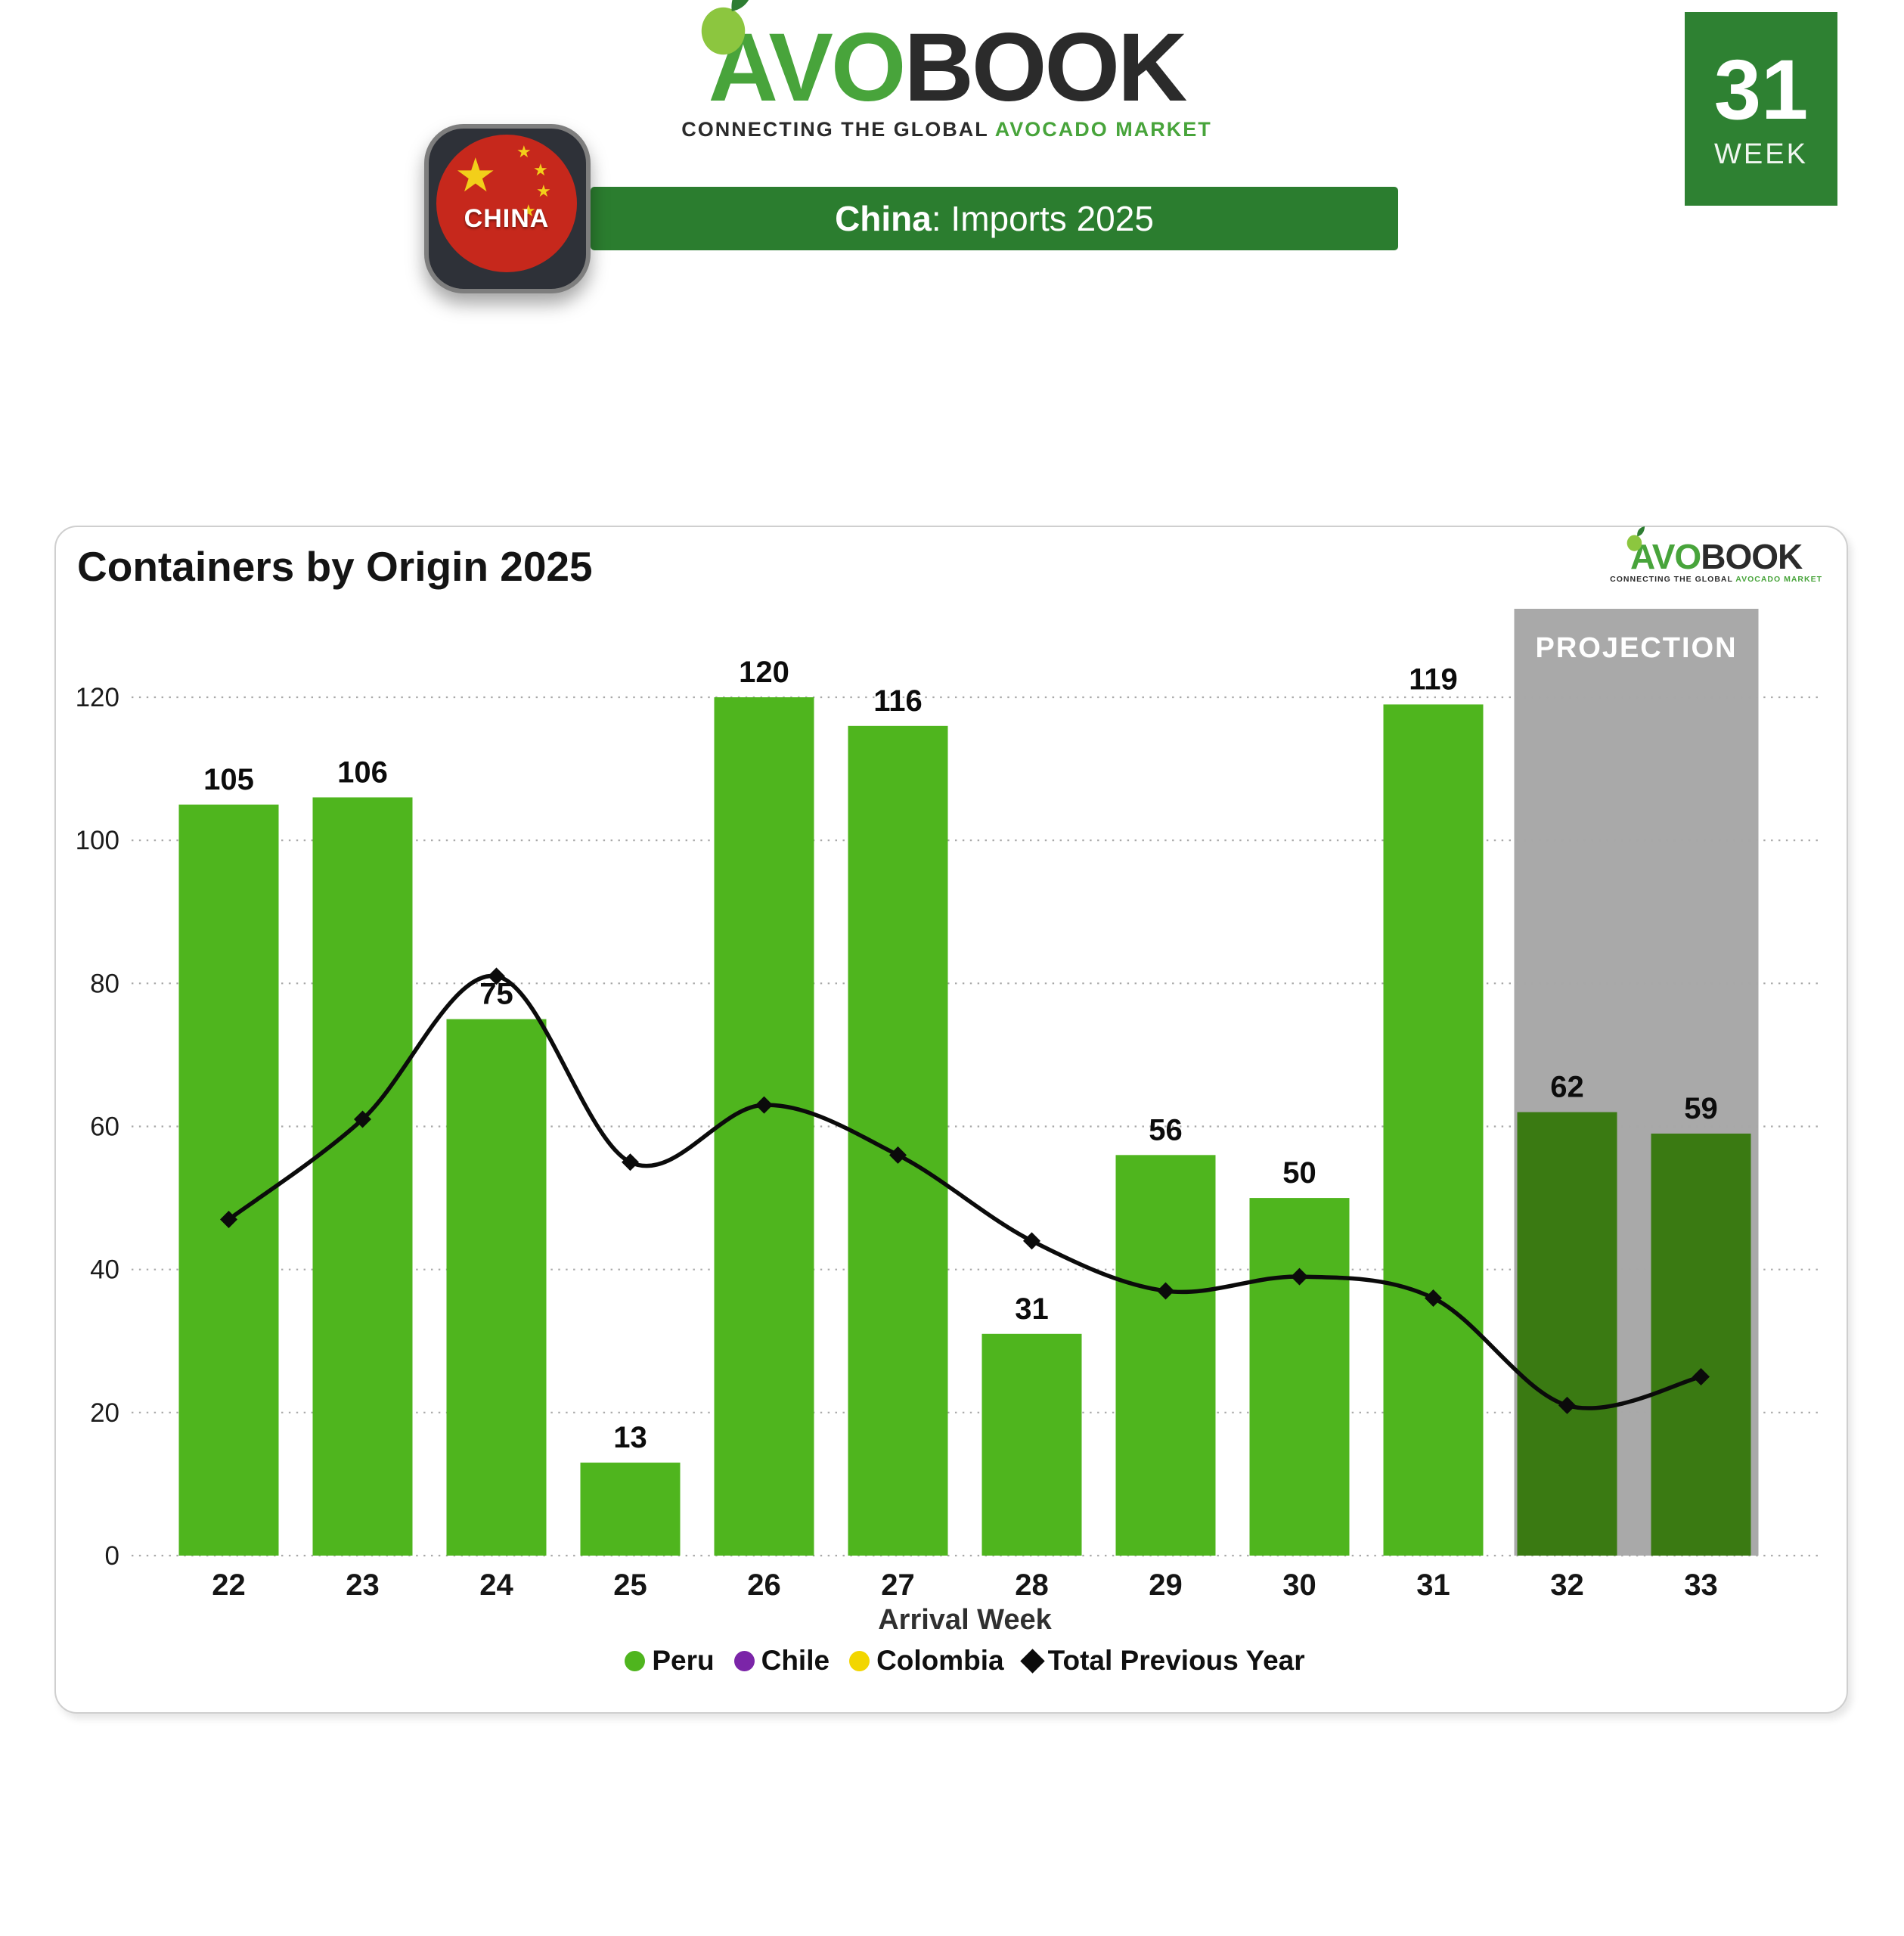 The height and width of the screenshot is (1936, 1904). I want to click on legend: Peru Chile Colombia Total Previous Year, so click(965, 1661).